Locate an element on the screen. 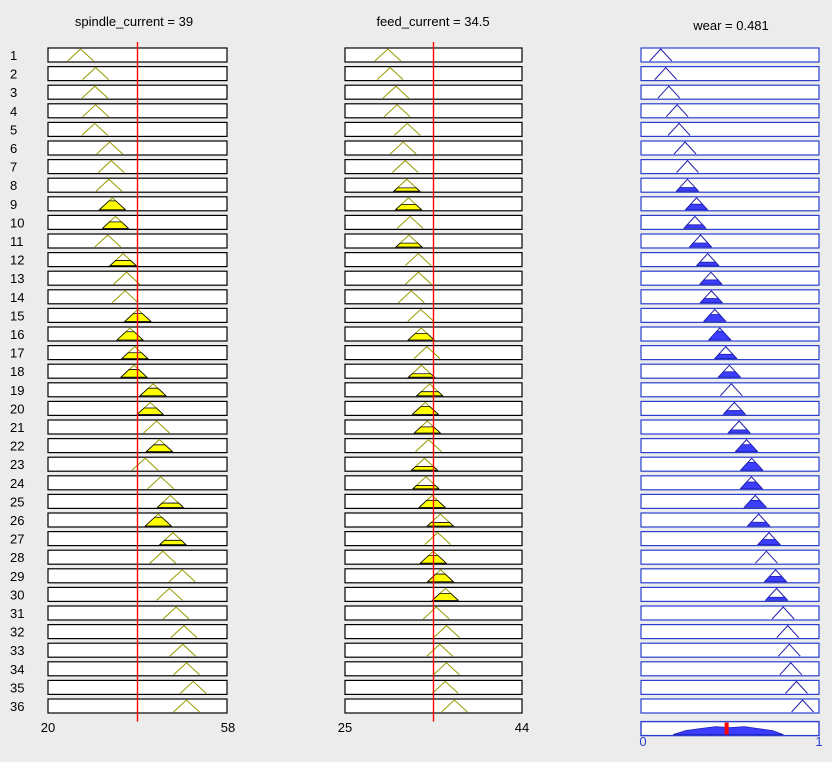 The width and height of the screenshot is (832, 762). wear-min-label: 0 is located at coordinates (642, 741).